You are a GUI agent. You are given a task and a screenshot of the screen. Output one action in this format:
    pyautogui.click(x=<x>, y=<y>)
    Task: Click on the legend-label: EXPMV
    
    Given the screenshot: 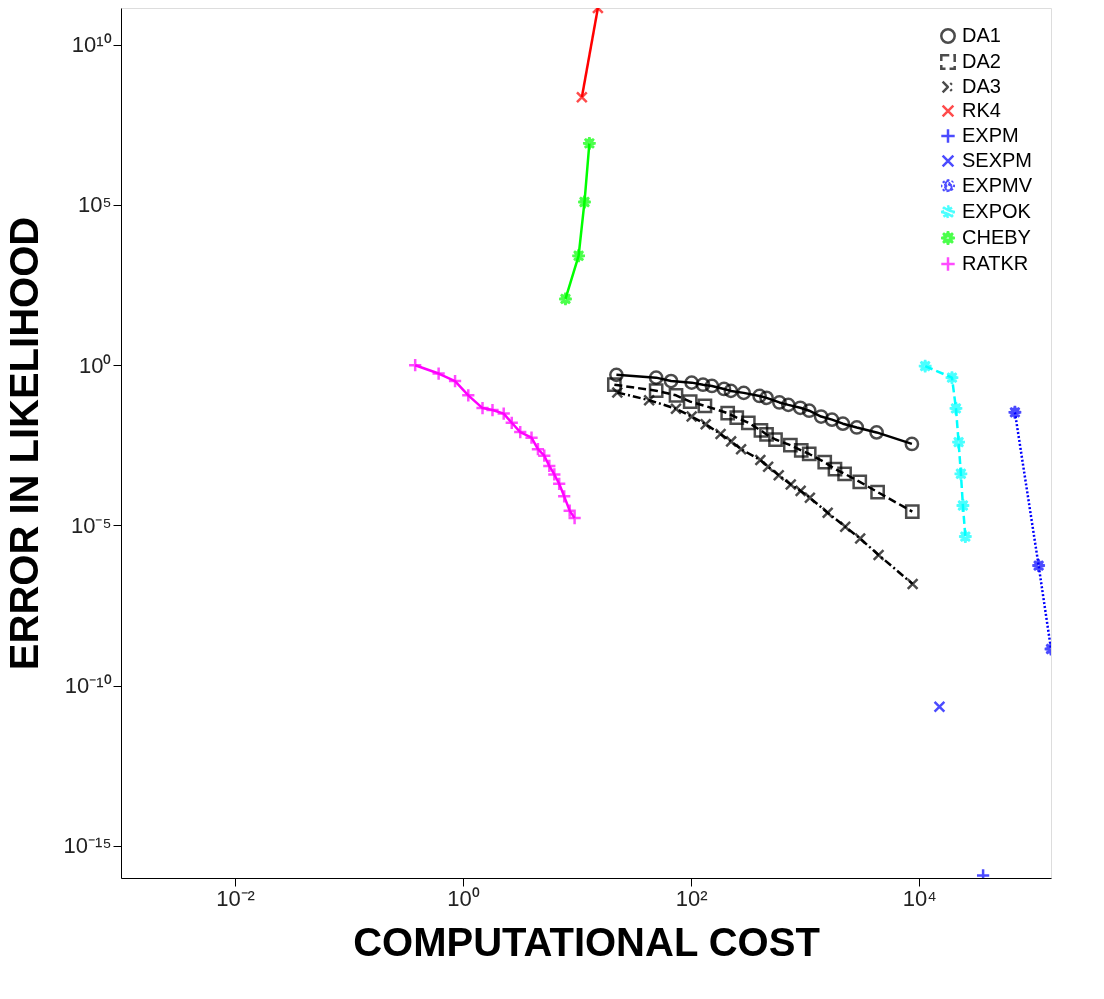 What is the action you would take?
    pyautogui.click(x=997, y=185)
    